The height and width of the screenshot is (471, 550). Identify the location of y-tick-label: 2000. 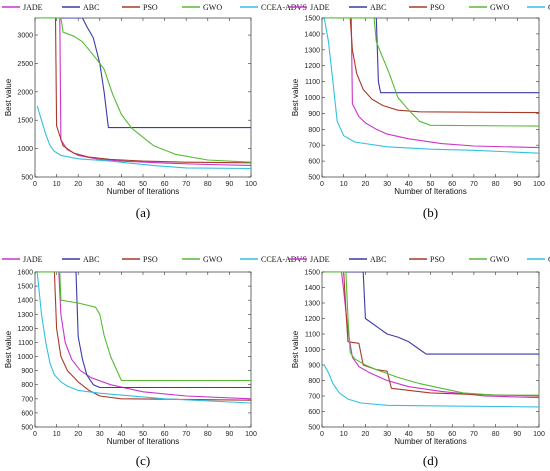
(25, 92).